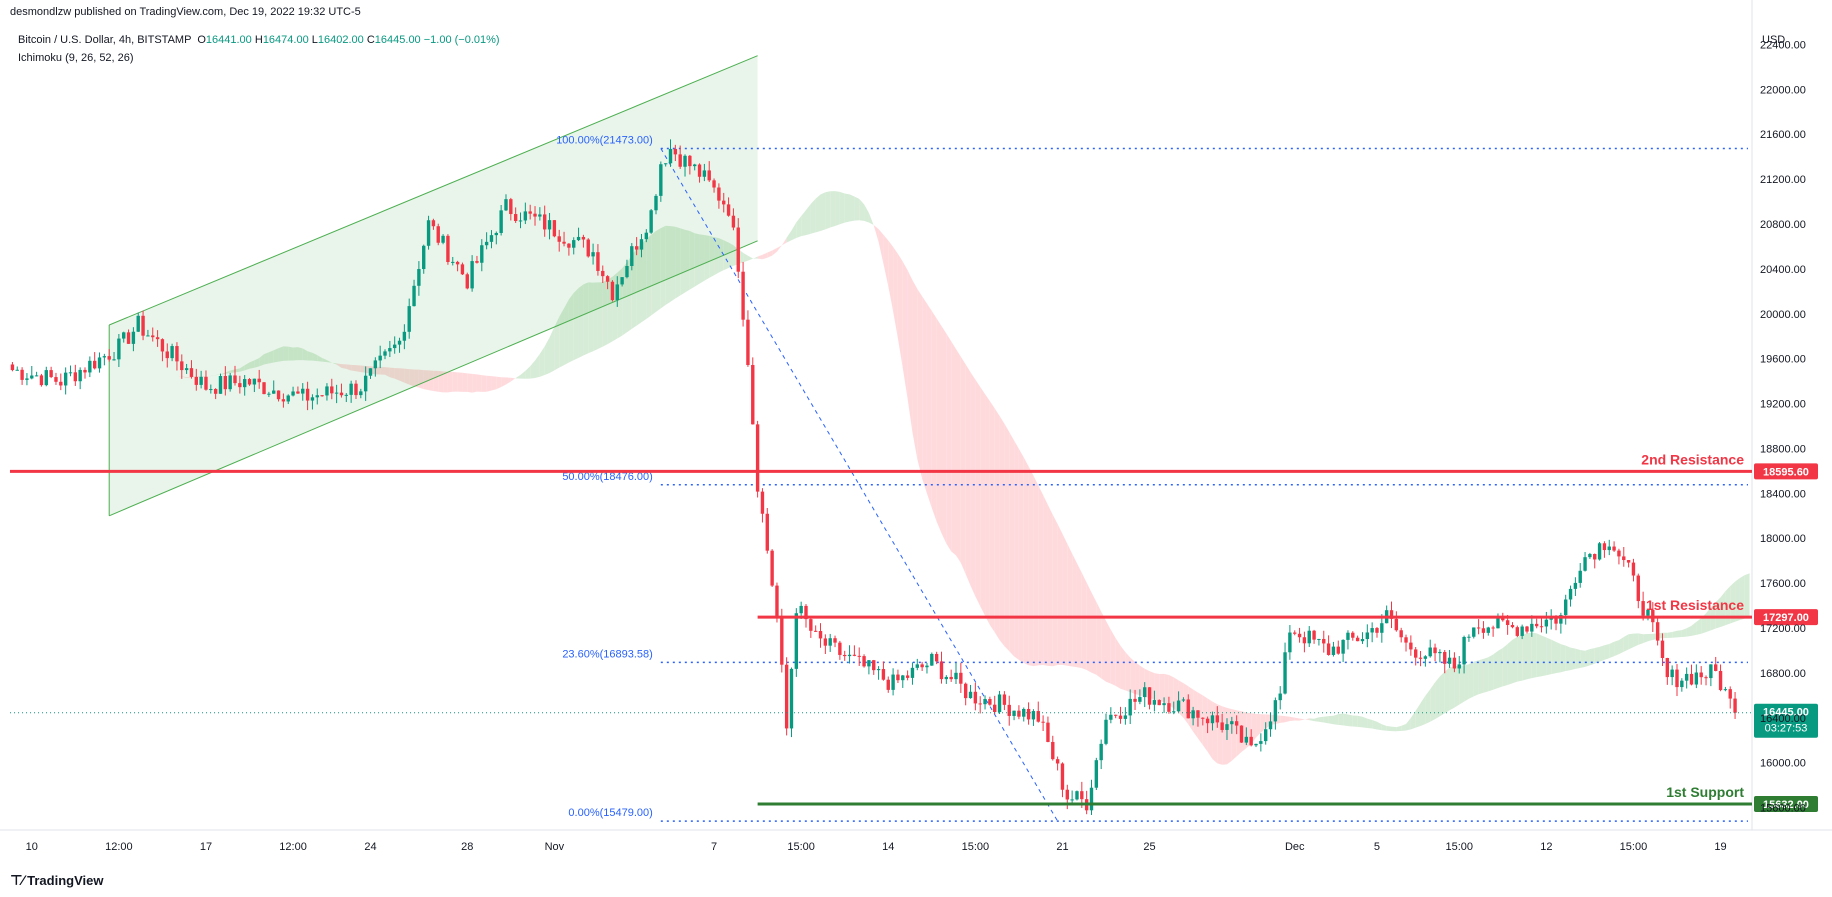 Image resolution: width=1832 pixels, height=897 pixels. What do you see at coordinates (206, 847) in the screenshot?
I see `x-tick-label: 17` at bounding box center [206, 847].